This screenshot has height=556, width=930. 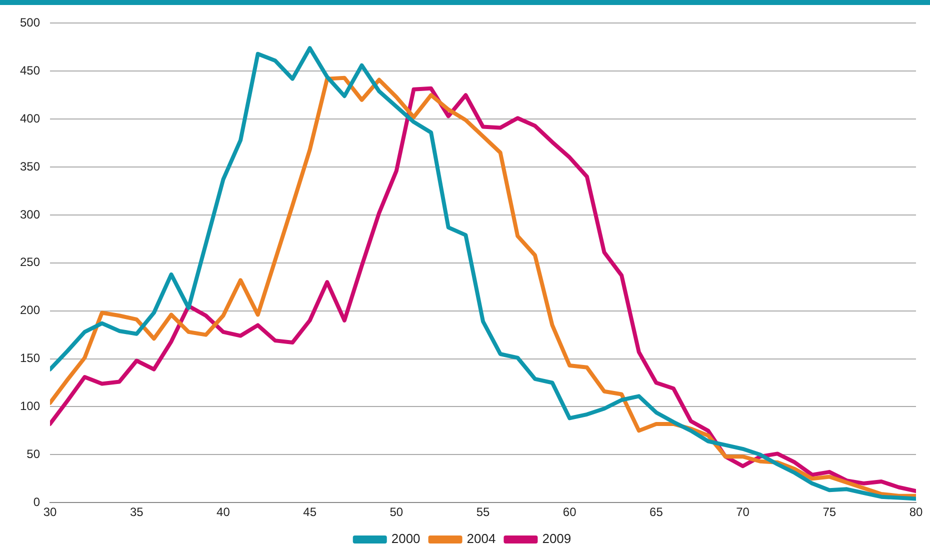 I want to click on y-tick-label: 150, so click(x=30, y=358).